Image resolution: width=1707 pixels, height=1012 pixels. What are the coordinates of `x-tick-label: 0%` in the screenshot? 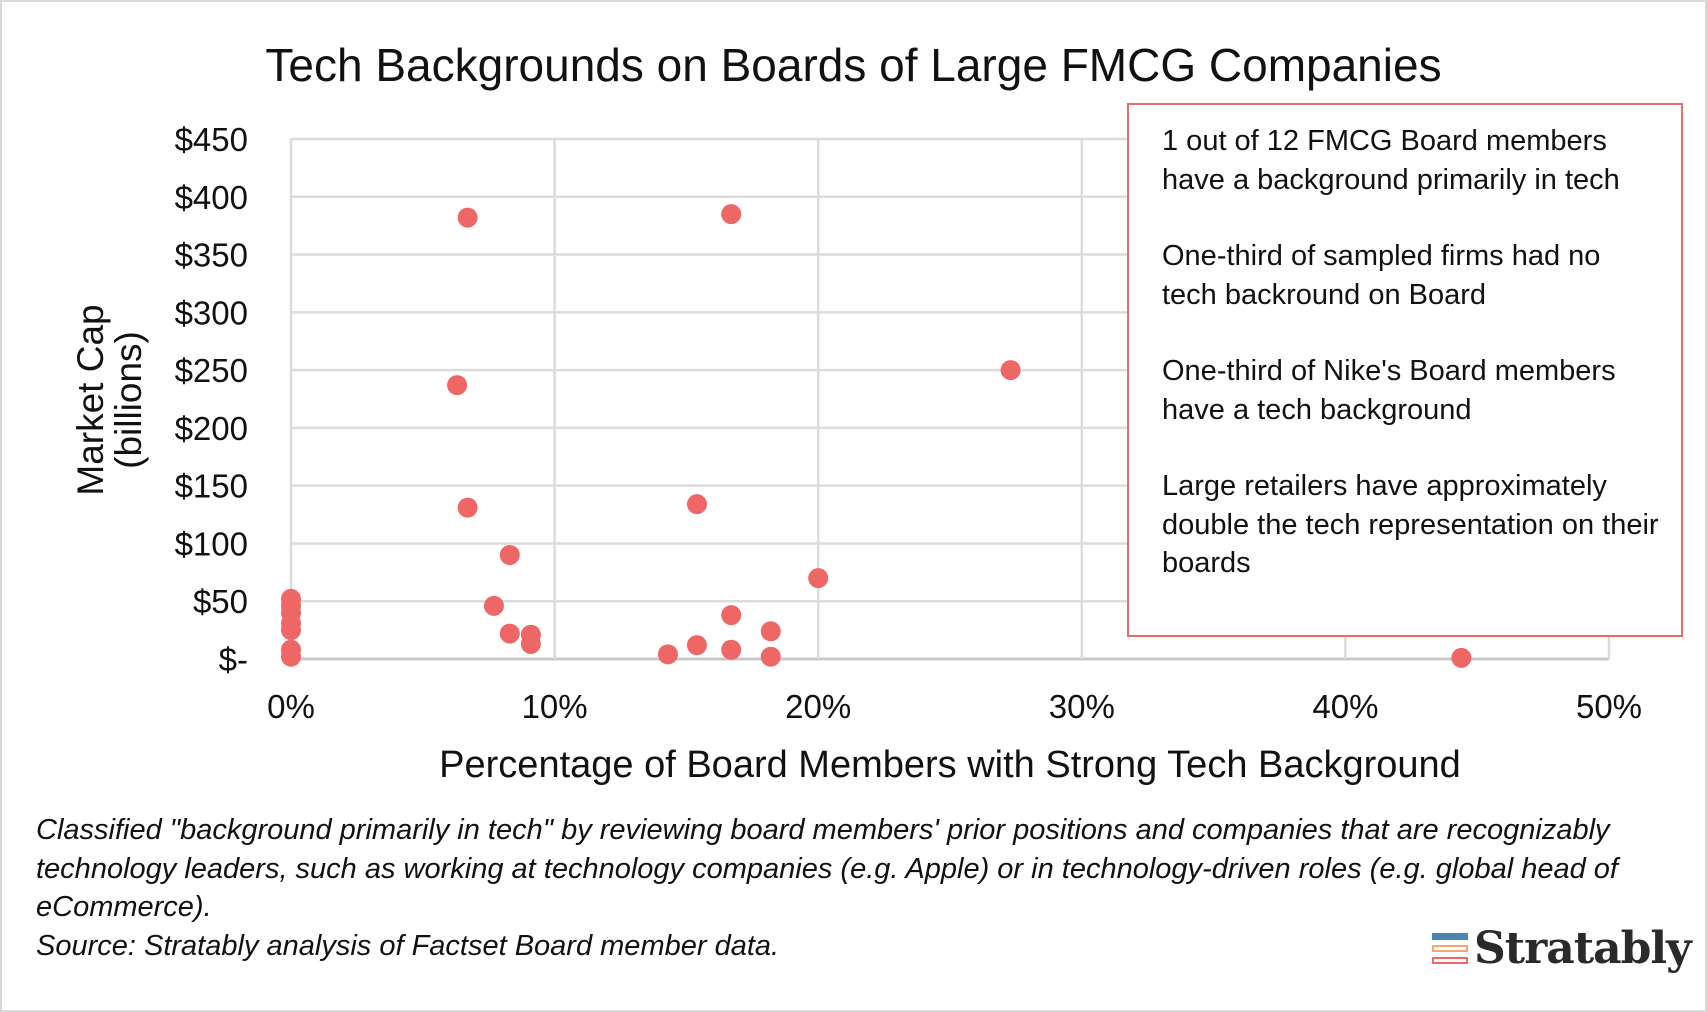 It's located at (291, 706).